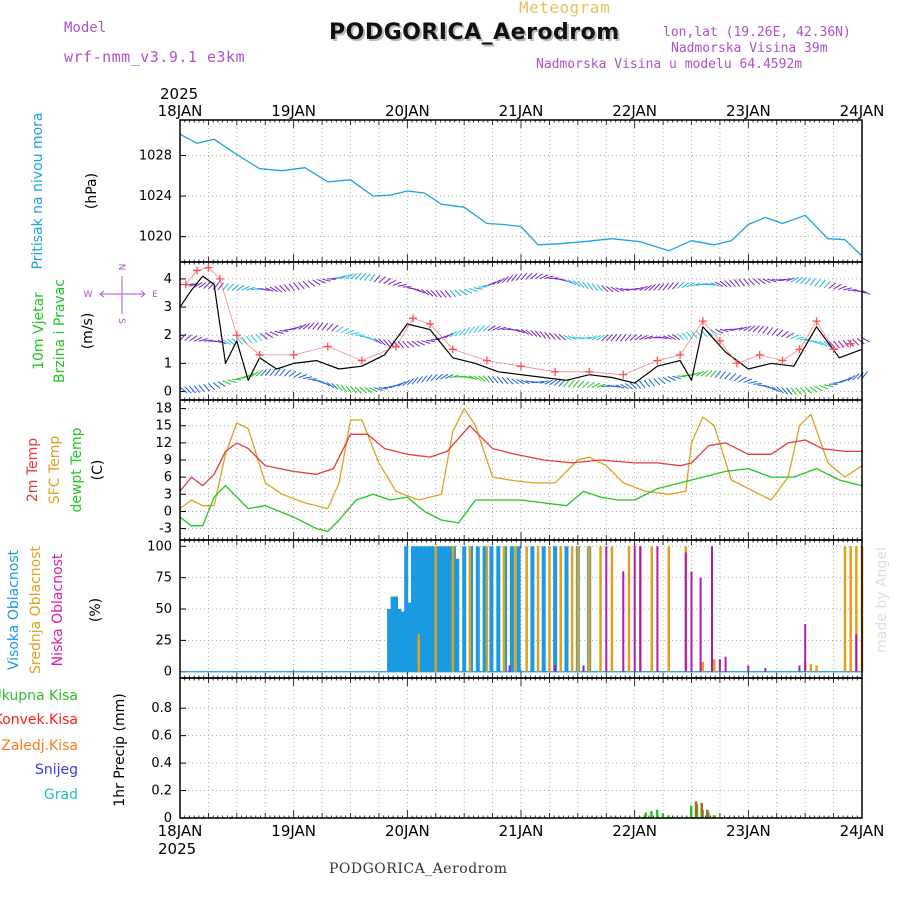  Describe the element at coordinates (518, 321) in the screenshot. I see `series-line-wind-gust` at that location.